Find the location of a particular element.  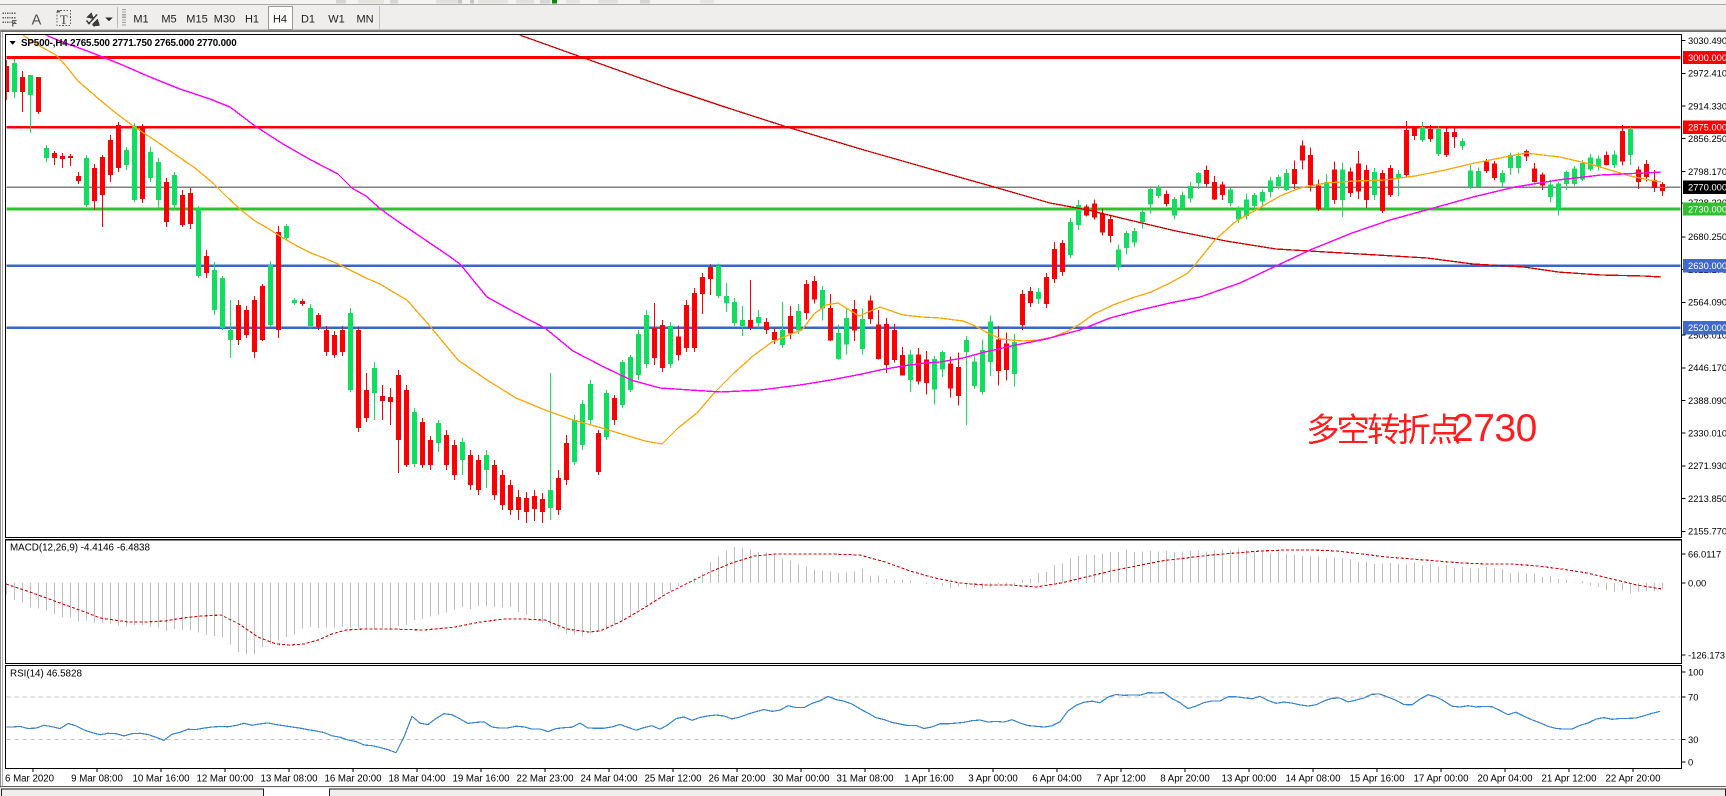

svg-text: RSI(14) 46.5828 is located at coordinates (46, 674).